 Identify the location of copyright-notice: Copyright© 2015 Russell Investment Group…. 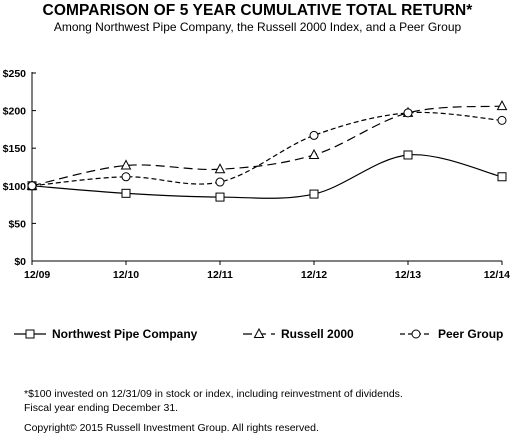
(171, 428).